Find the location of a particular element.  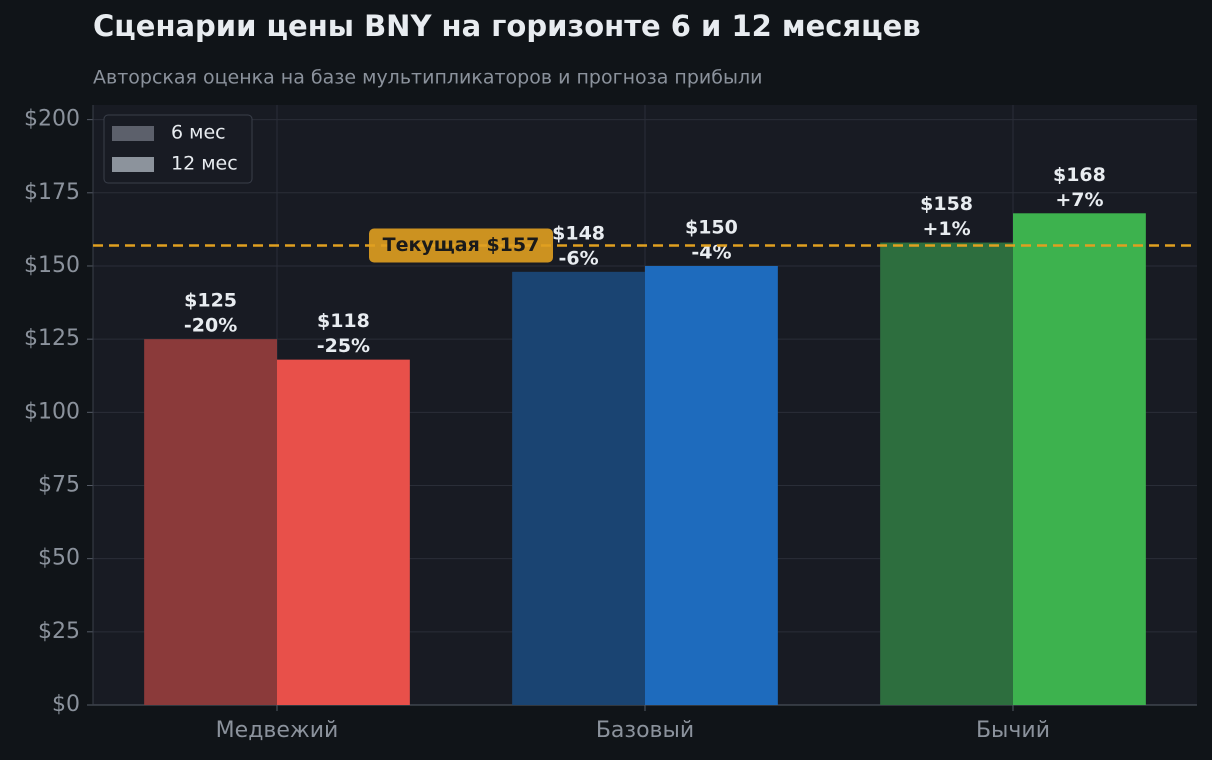

change-label: -4% is located at coordinates (711, 252).